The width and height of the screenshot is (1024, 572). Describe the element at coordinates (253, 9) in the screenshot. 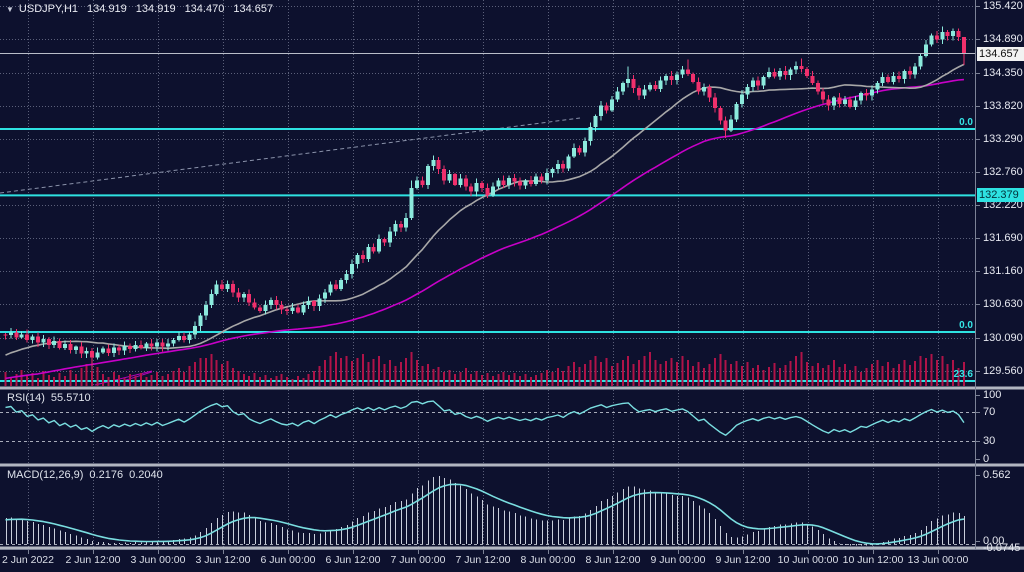

I see `ohlc-close: 134.657` at that location.